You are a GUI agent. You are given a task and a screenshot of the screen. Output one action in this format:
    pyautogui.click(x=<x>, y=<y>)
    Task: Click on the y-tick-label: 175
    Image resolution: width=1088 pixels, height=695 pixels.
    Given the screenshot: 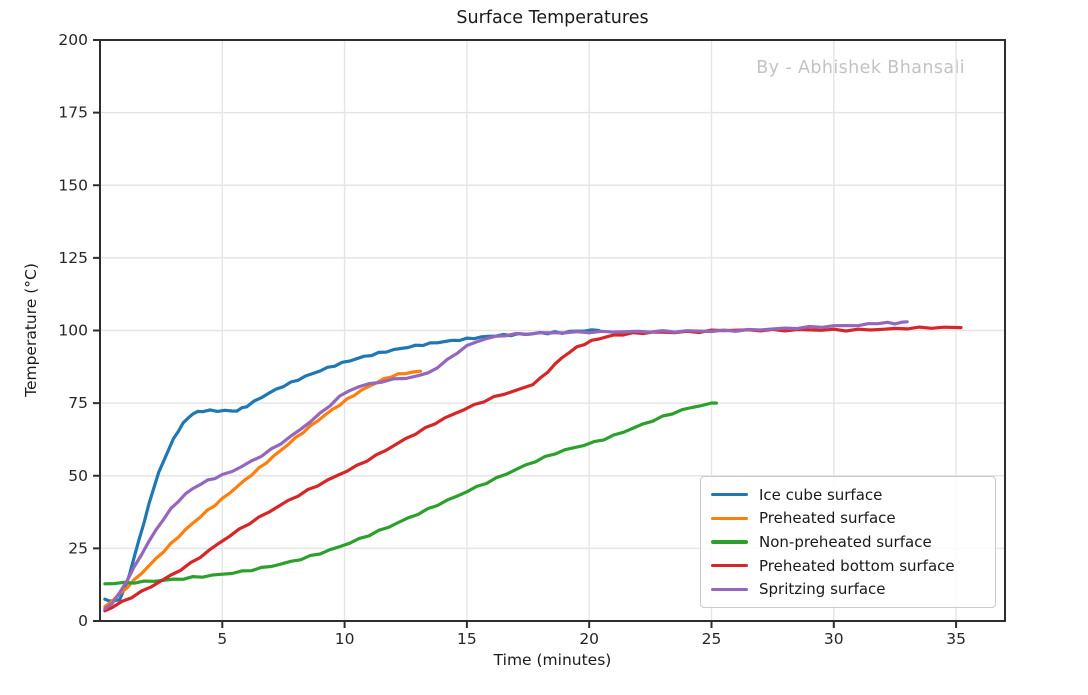 What is the action you would take?
    pyautogui.click(x=73, y=113)
    